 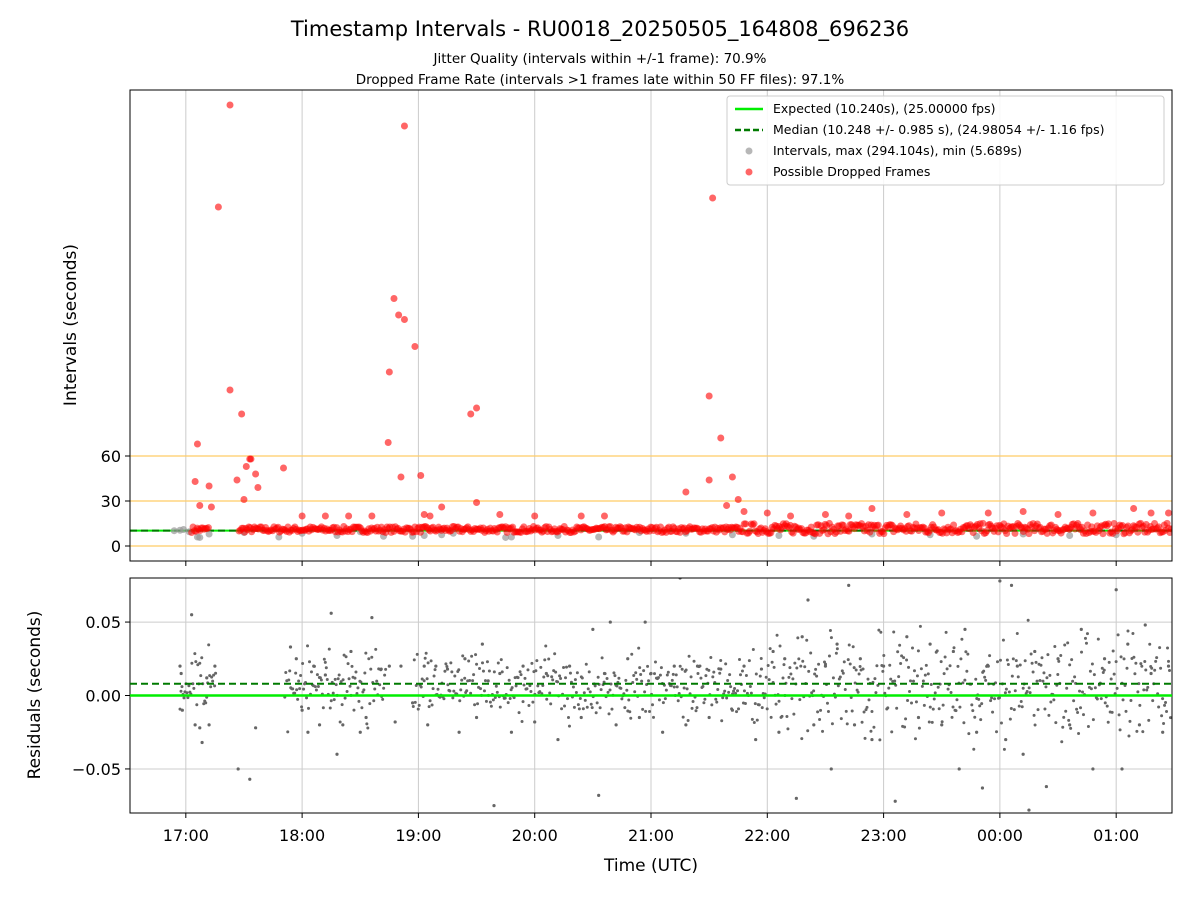 I want to click on intervals-y-ticks: 0 30 60, so click(x=115, y=501).